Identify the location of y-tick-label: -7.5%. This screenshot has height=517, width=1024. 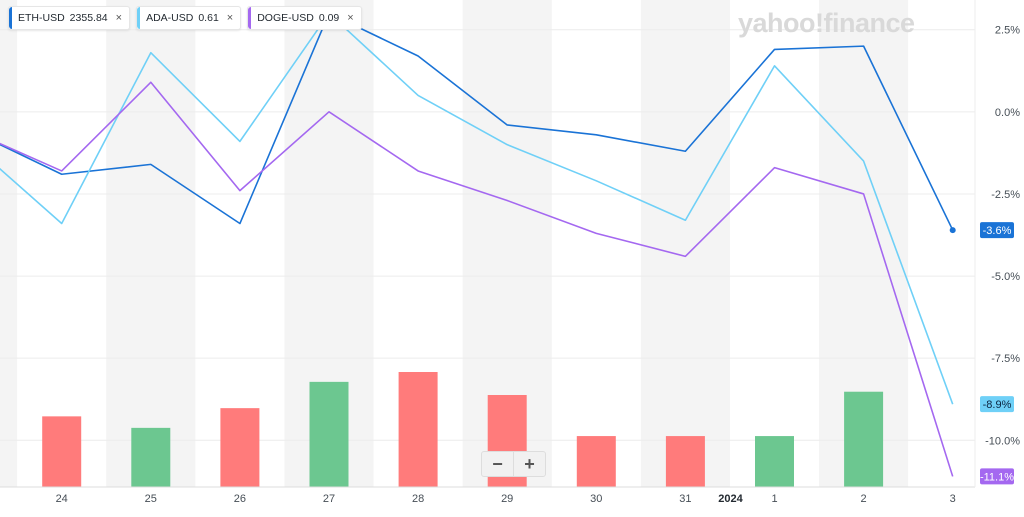
(1005, 359).